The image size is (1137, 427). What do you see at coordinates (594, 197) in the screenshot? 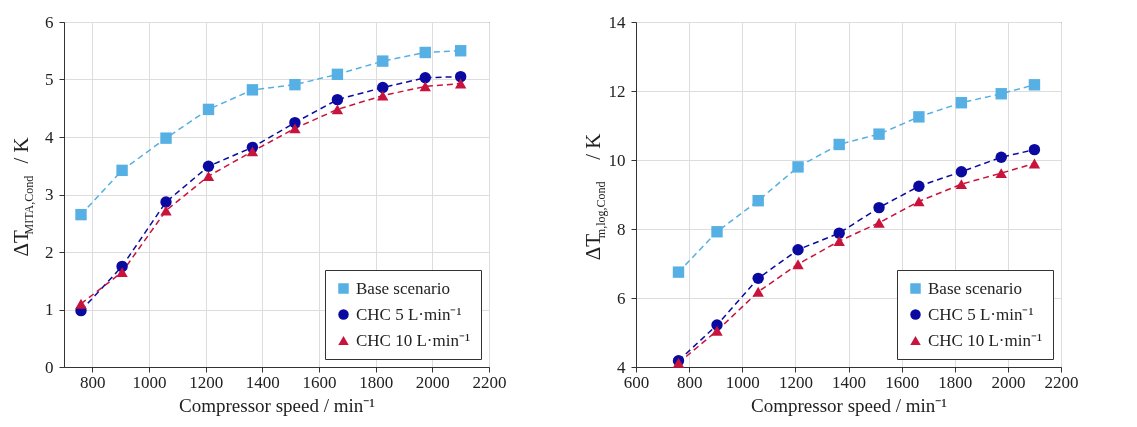
I see `text: ΔTm,log,Cond / K` at bounding box center [594, 197].